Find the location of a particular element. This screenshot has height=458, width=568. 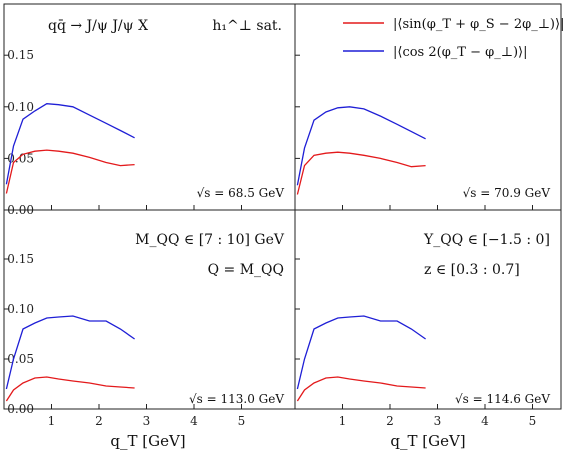

panel-top-left-extra-label: h₁^⊥ sat. is located at coordinates (247, 26).